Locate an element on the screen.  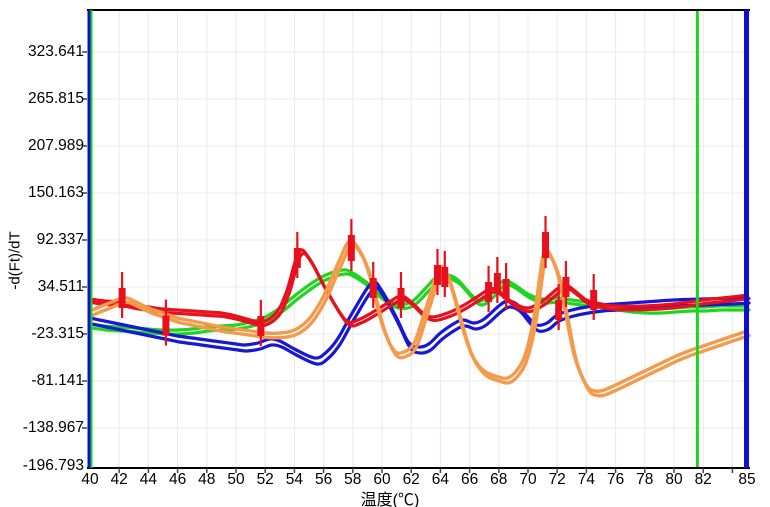
x-tick-label: 62 is located at coordinates (411, 479).